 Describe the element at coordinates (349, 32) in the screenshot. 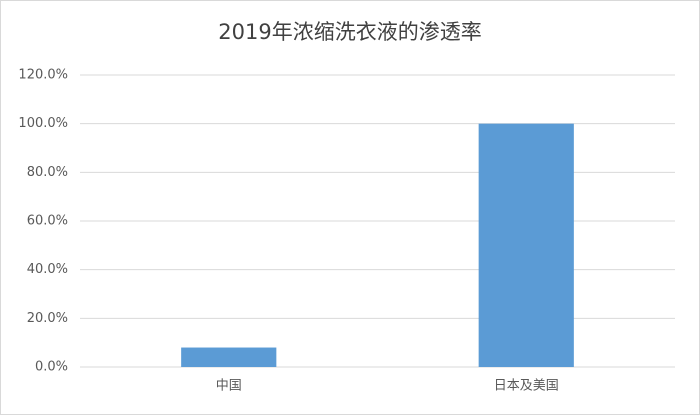

I see `chart-title: 2019年浓缩洗衣液的渗透率` at that location.